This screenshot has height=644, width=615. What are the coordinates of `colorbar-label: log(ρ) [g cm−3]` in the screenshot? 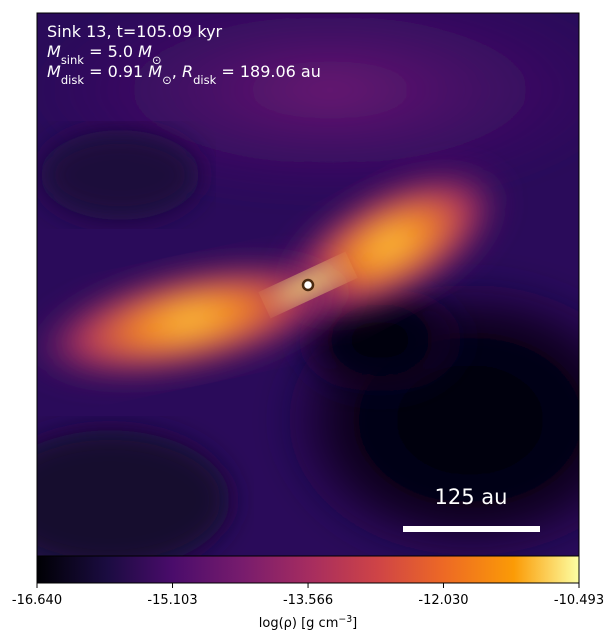 It's located at (308, 623).